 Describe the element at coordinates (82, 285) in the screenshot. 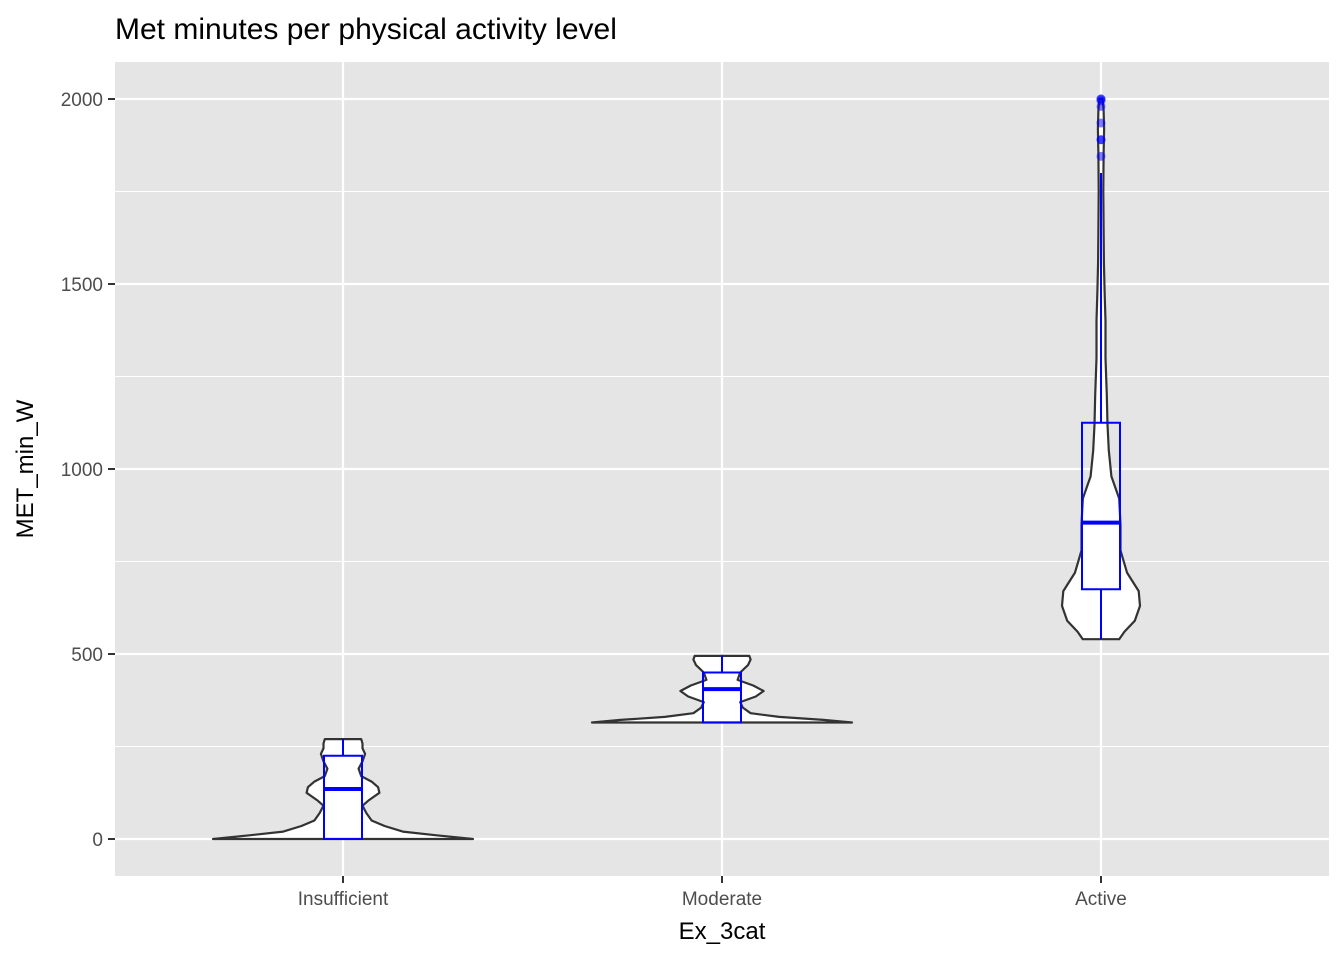

I see `y-tick-label: 1500` at that location.